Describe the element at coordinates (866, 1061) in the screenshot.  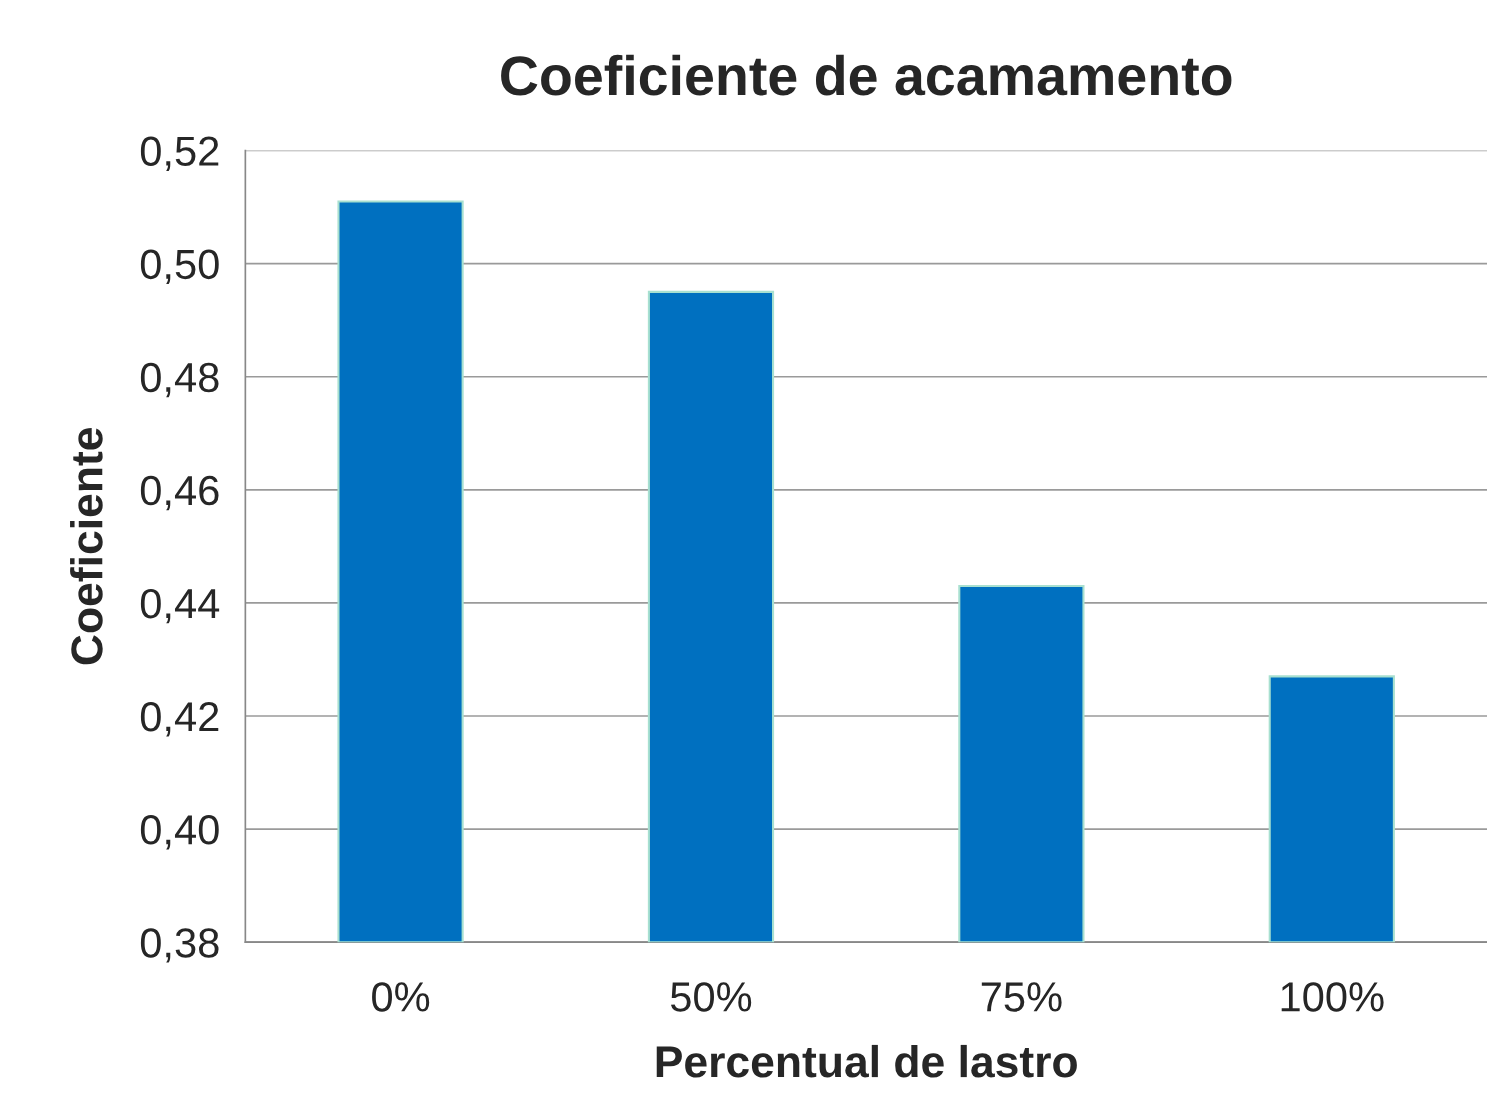
I see `x-axis-title: Percentual de lastro` at that location.